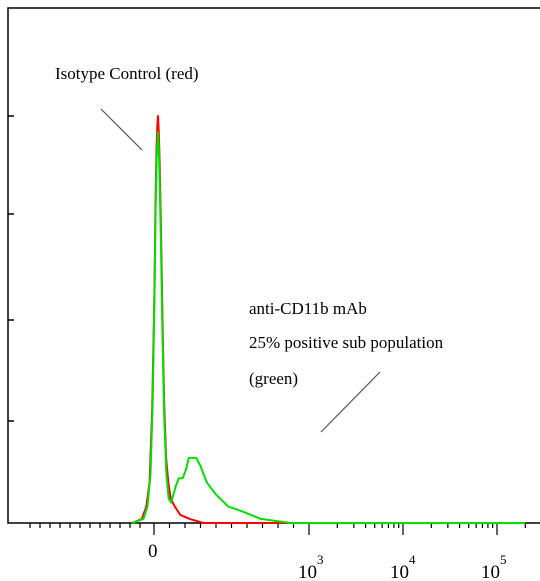 This screenshot has height=581, width=540. What do you see at coordinates (494, 566) in the screenshot?
I see `x-tick-label-1e5: 10⁵` at bounding box center [494, 566].